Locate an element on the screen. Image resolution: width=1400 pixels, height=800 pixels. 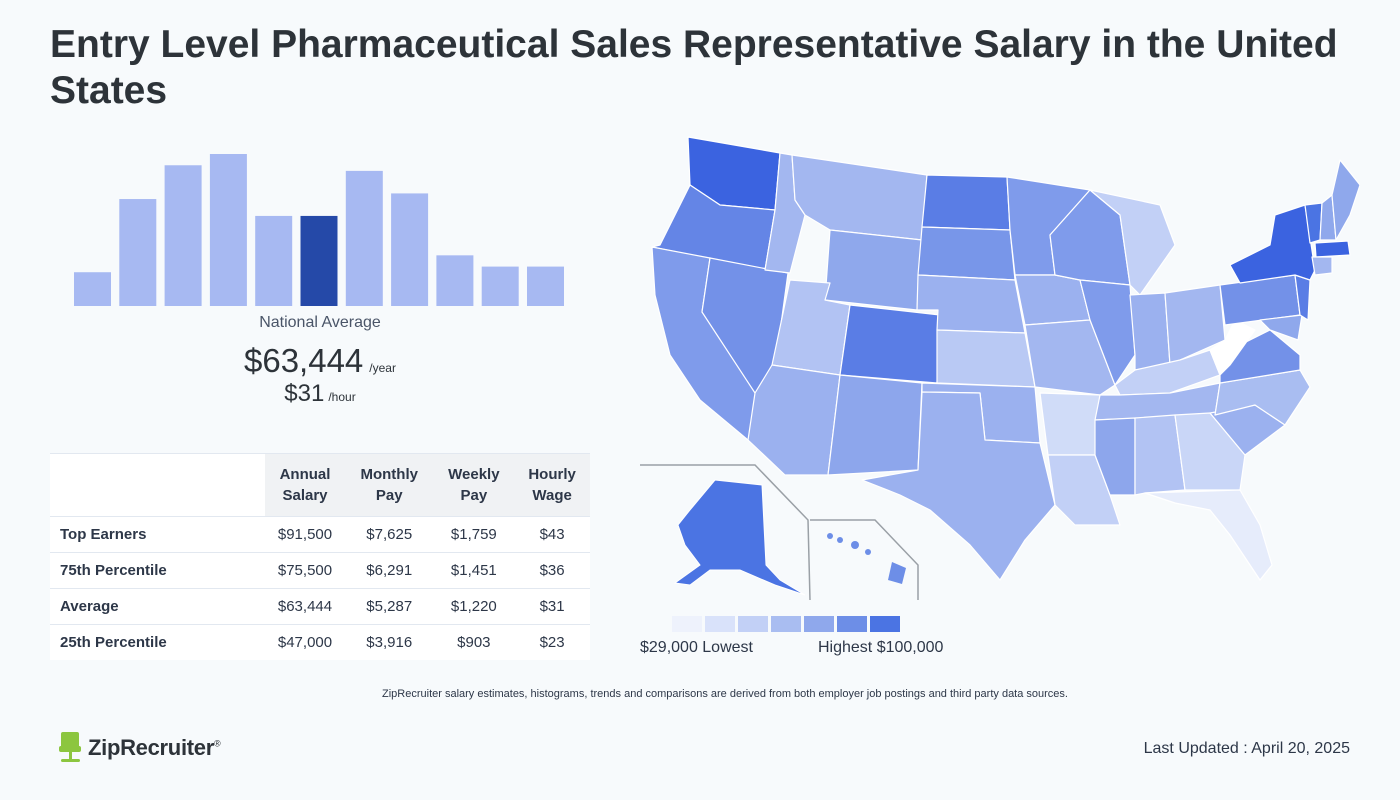
state-texas is located at coordinates (958, 486).